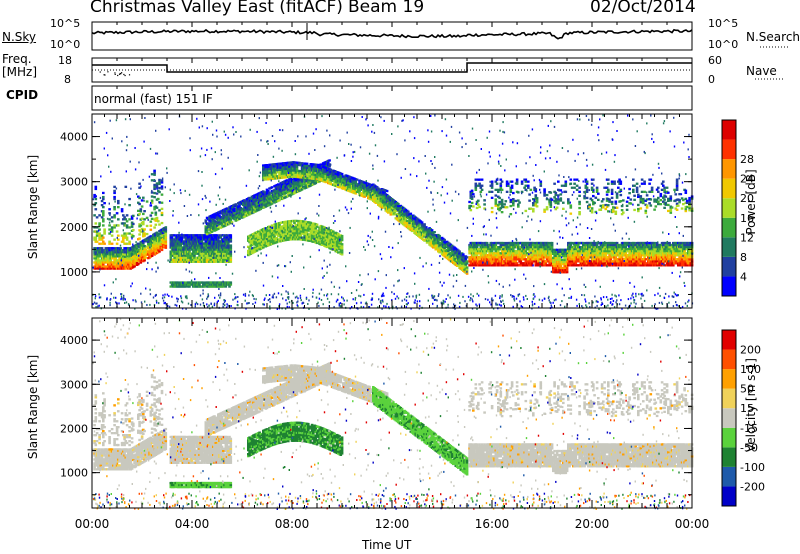 The image size is (800, 554). What do you see at coordinates (715, 60) in the screenshot?
I see `nave-tick-high: 60` at bounding box center [715, 60].